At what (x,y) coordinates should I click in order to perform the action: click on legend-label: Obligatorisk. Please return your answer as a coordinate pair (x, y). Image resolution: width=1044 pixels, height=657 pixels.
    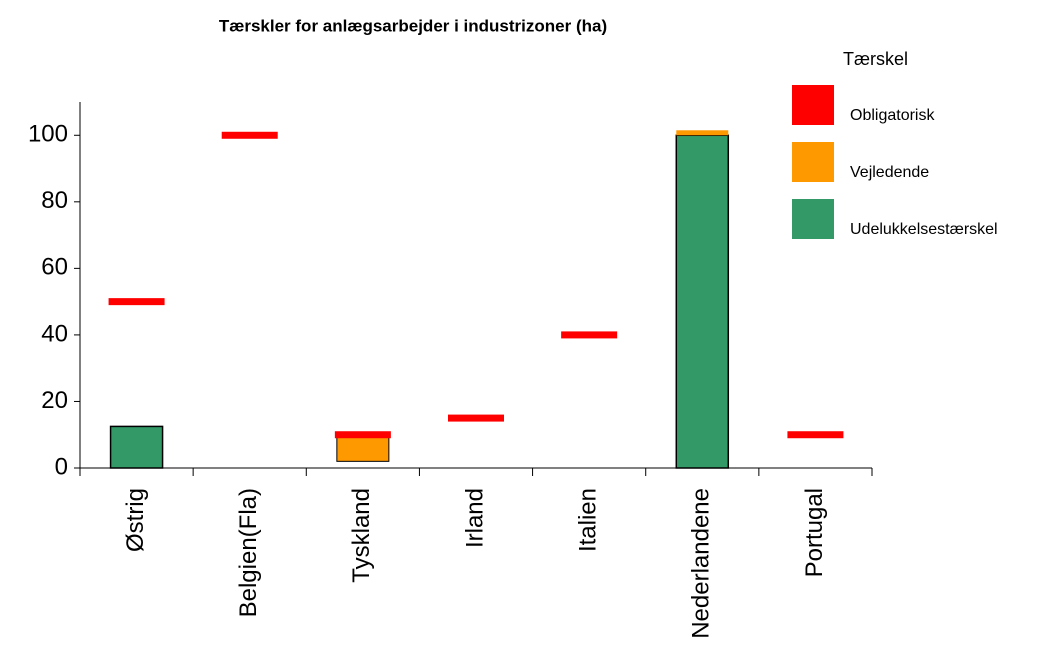
    Looking at the image, I should click on (892, 115).